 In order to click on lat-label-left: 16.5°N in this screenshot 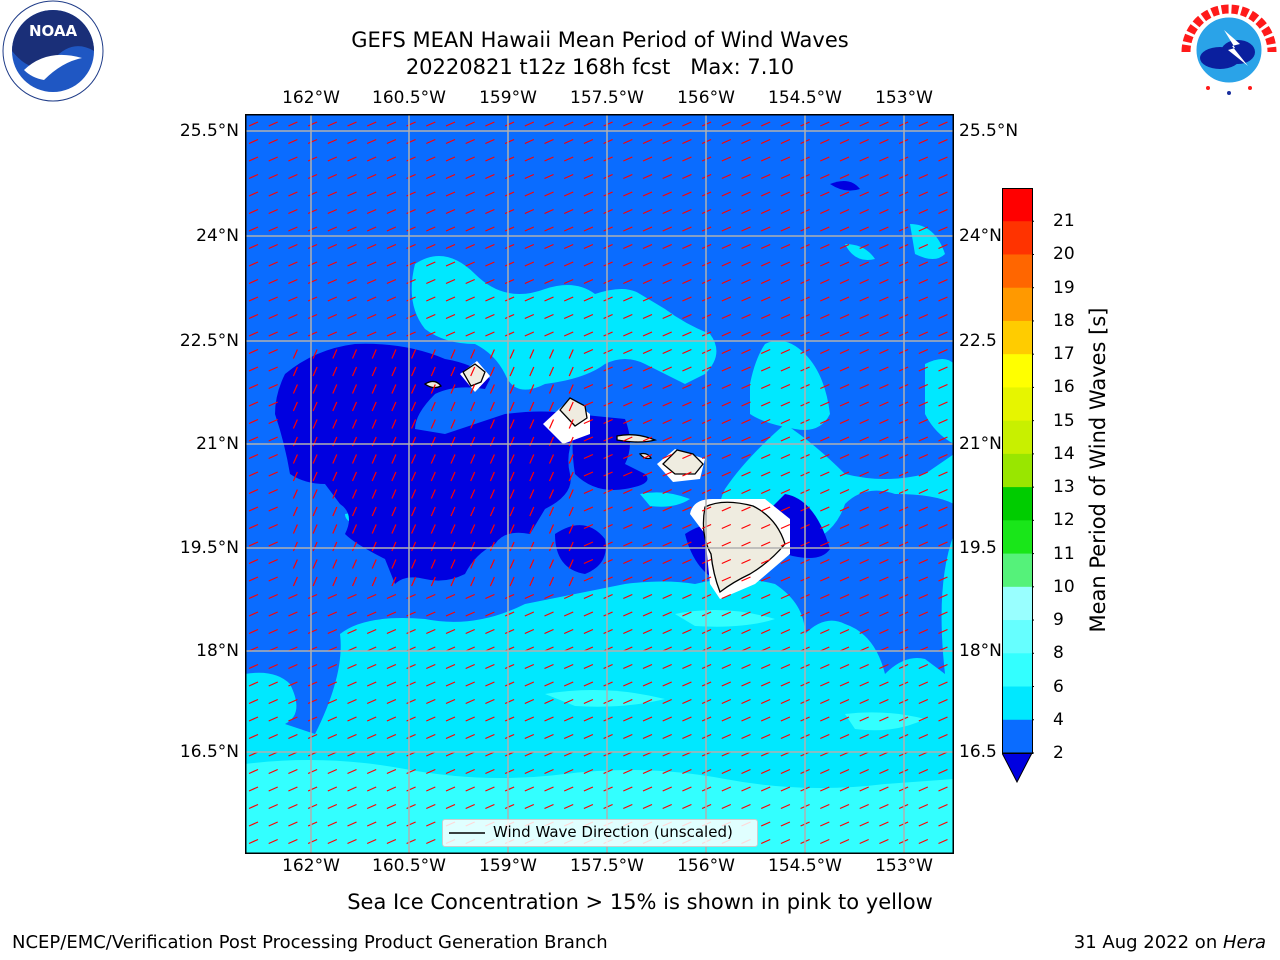, I will do `click(209, 752)`.